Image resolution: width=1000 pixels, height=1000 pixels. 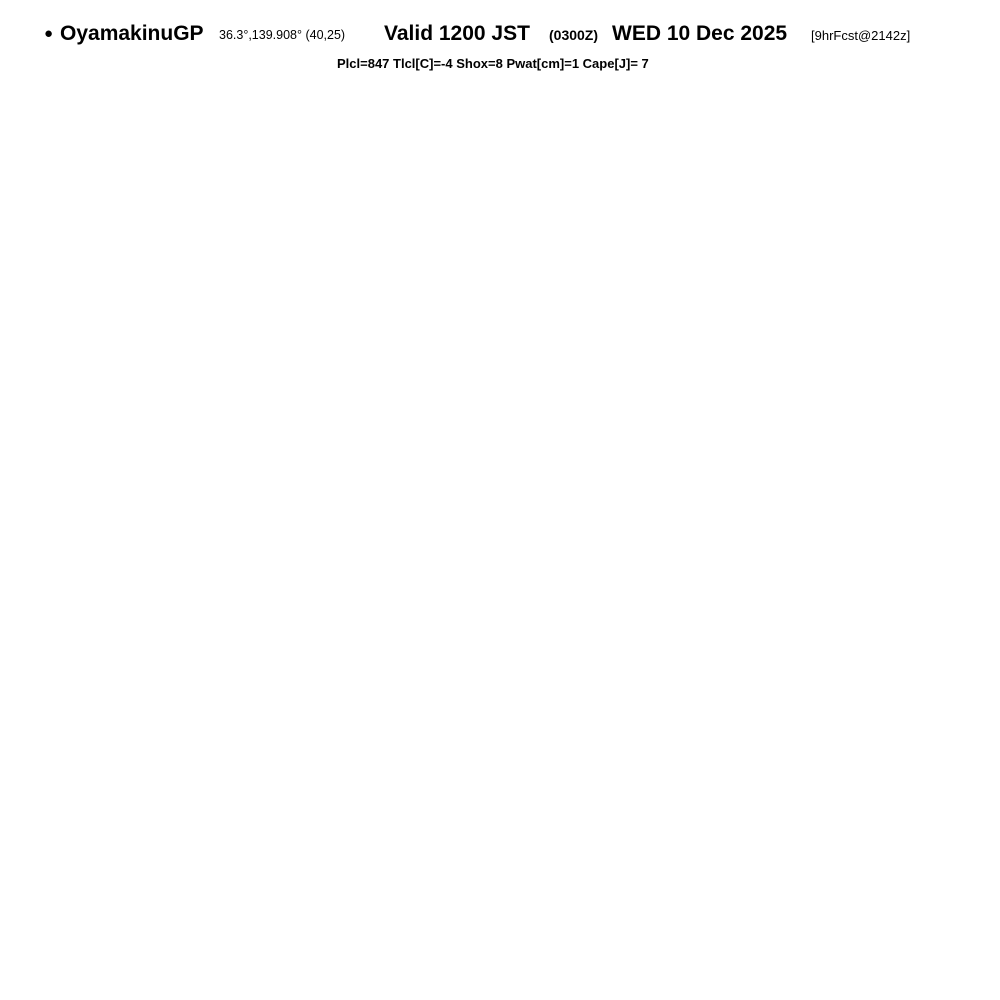 I want to click on station-coords: 36.3°,139.908° (40,25), so click(x=282, y=35).